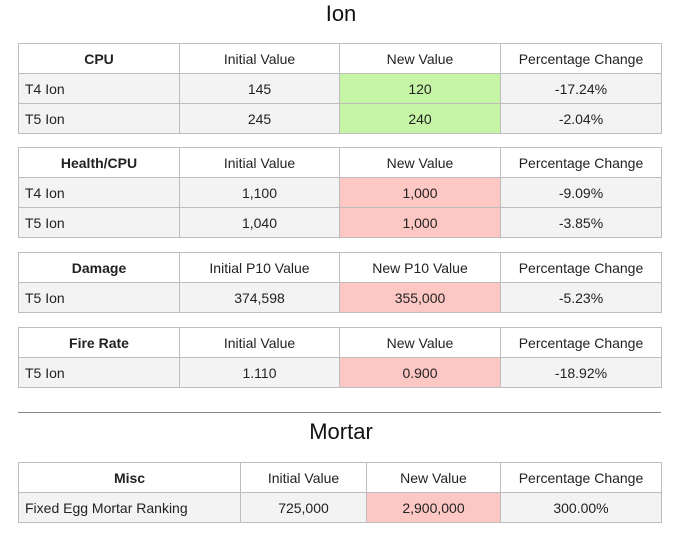 The width and height of the screenshot is (682, 540). What do you see at coordinates (420, 88) in the screenshot?
I see `new-value-cell: 120` at bounding box center [420, 88].